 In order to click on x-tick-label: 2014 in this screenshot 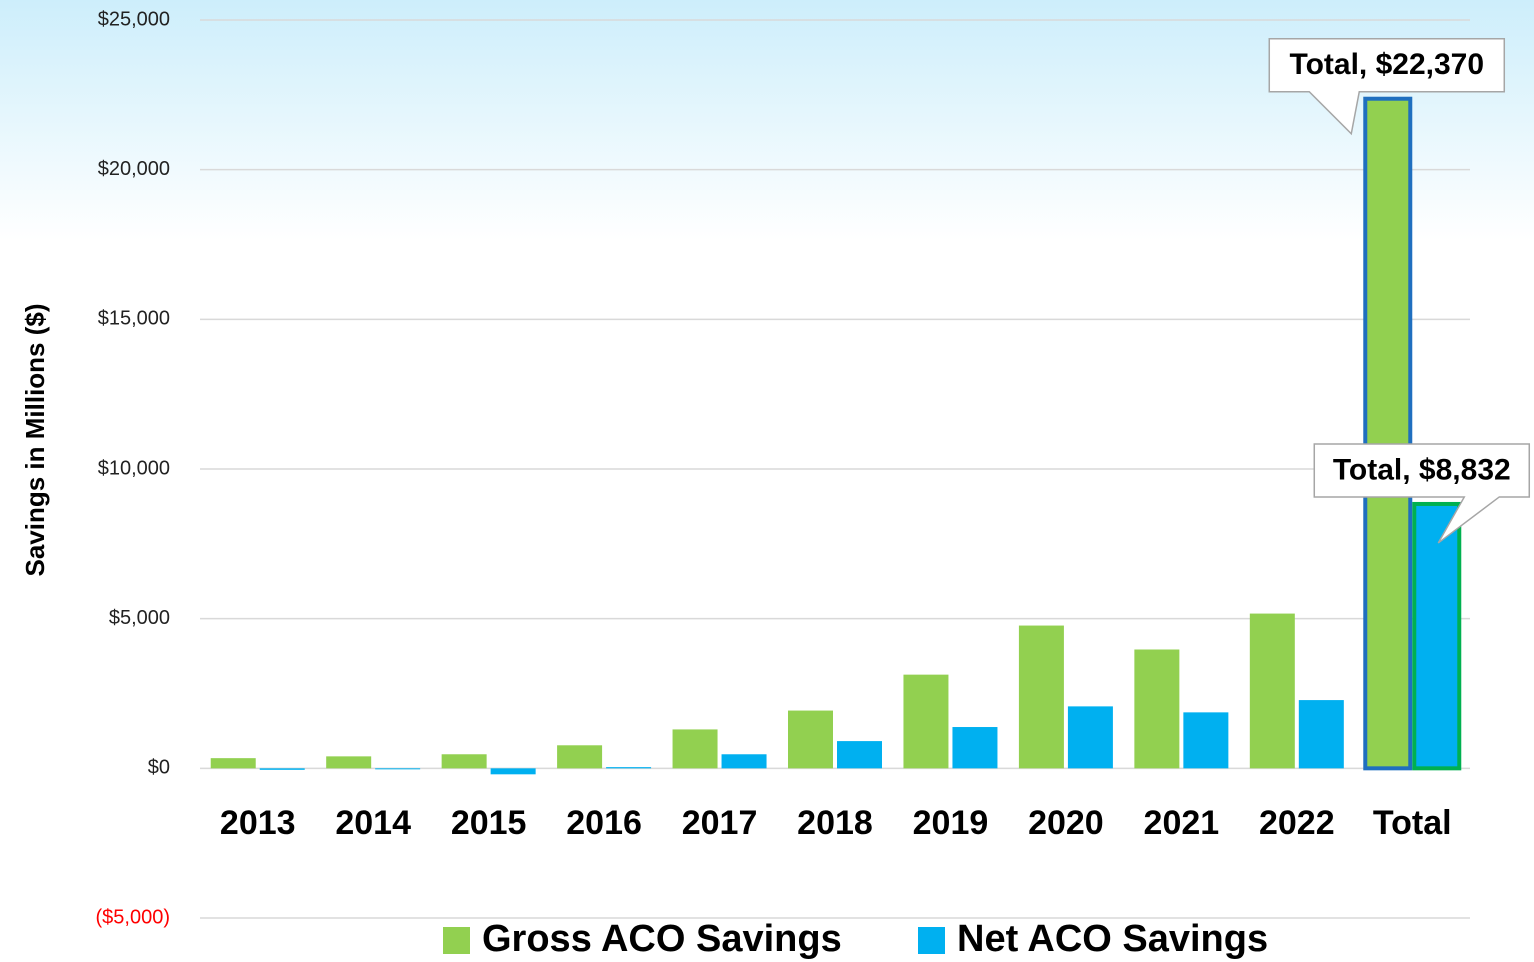, I will do `click(373, 823)`.